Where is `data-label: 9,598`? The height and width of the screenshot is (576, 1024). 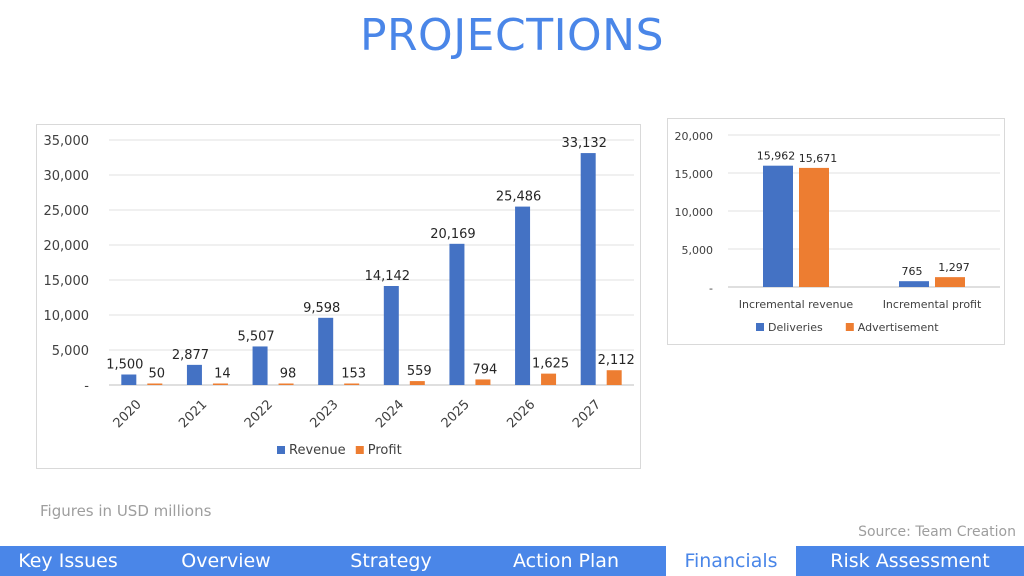
data-label: 9,598 is located at coordinates (321, 308).